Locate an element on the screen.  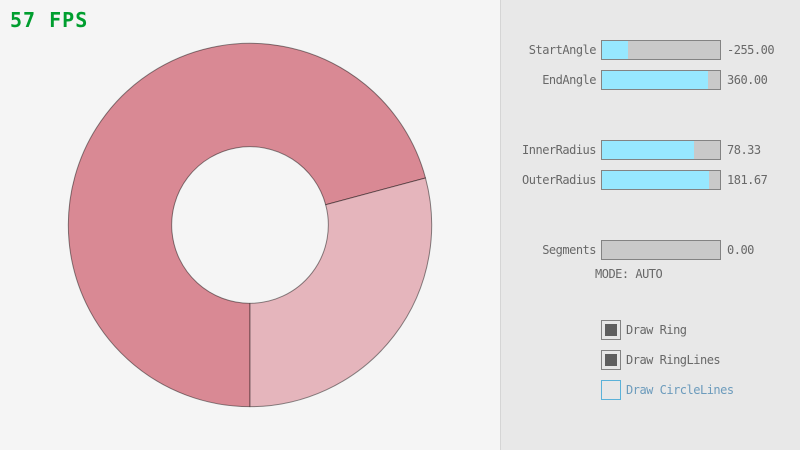
draw-circlelines-checkbox-row: Draw CircleLines is located at coordinates (667, 390).